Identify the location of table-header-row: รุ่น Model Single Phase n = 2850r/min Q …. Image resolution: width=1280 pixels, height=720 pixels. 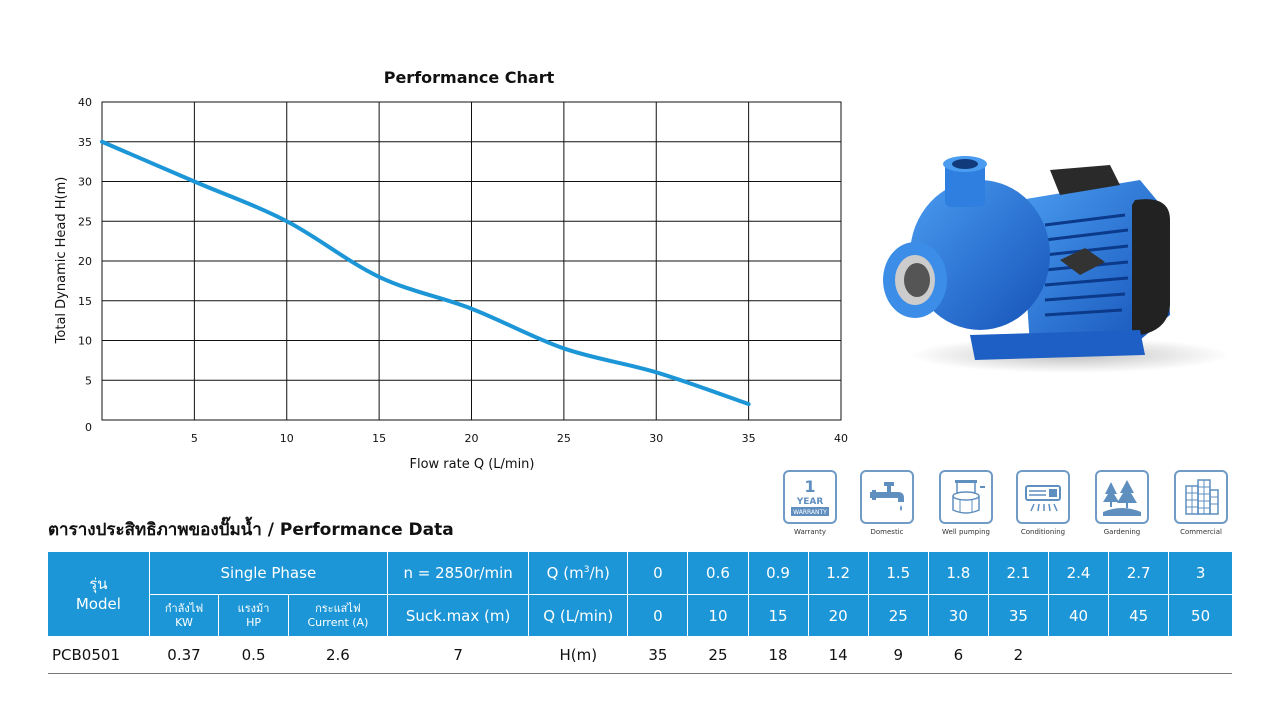
(640, 594).